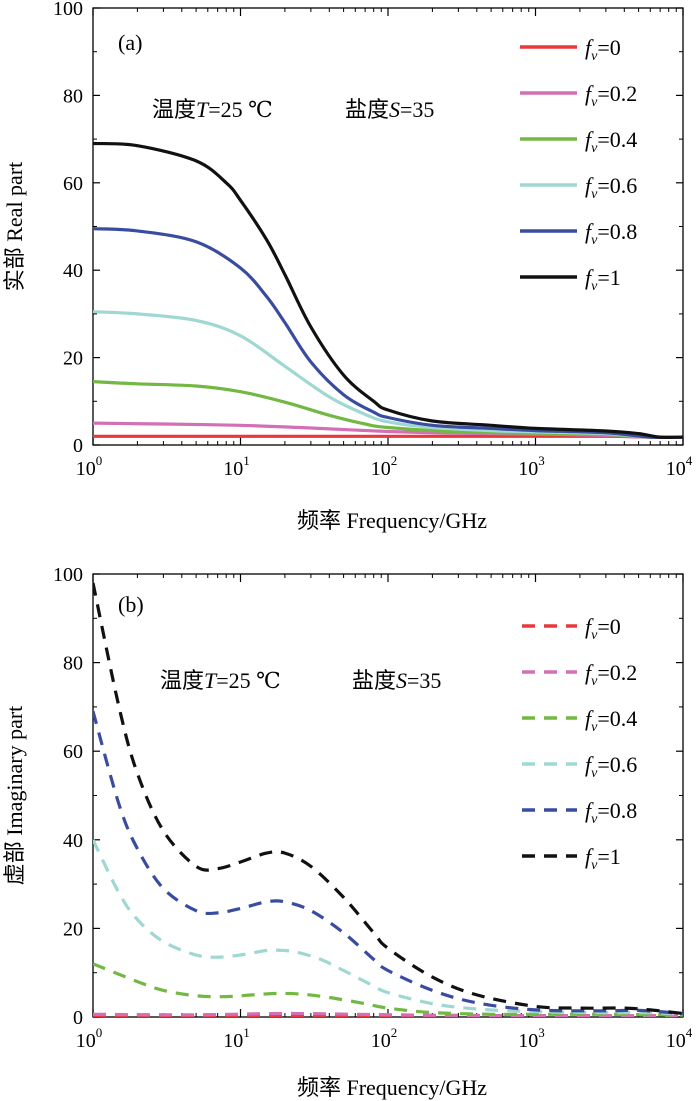  What do you see at coordinates (131, 604) in the screenshot?
I see `panel-label: (b)` at bounding box center [131, 604].